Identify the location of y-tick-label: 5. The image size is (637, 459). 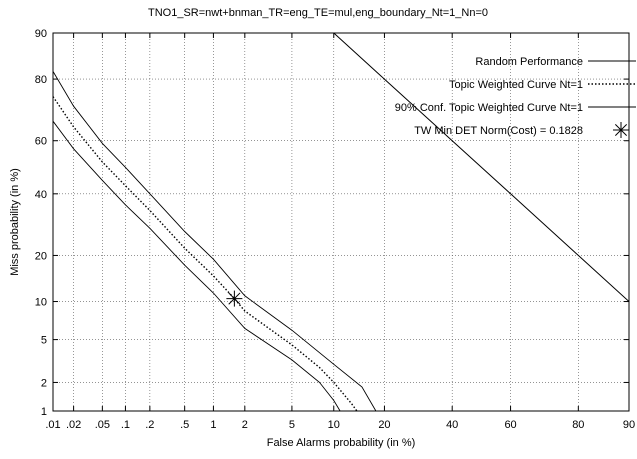
(44, 341).